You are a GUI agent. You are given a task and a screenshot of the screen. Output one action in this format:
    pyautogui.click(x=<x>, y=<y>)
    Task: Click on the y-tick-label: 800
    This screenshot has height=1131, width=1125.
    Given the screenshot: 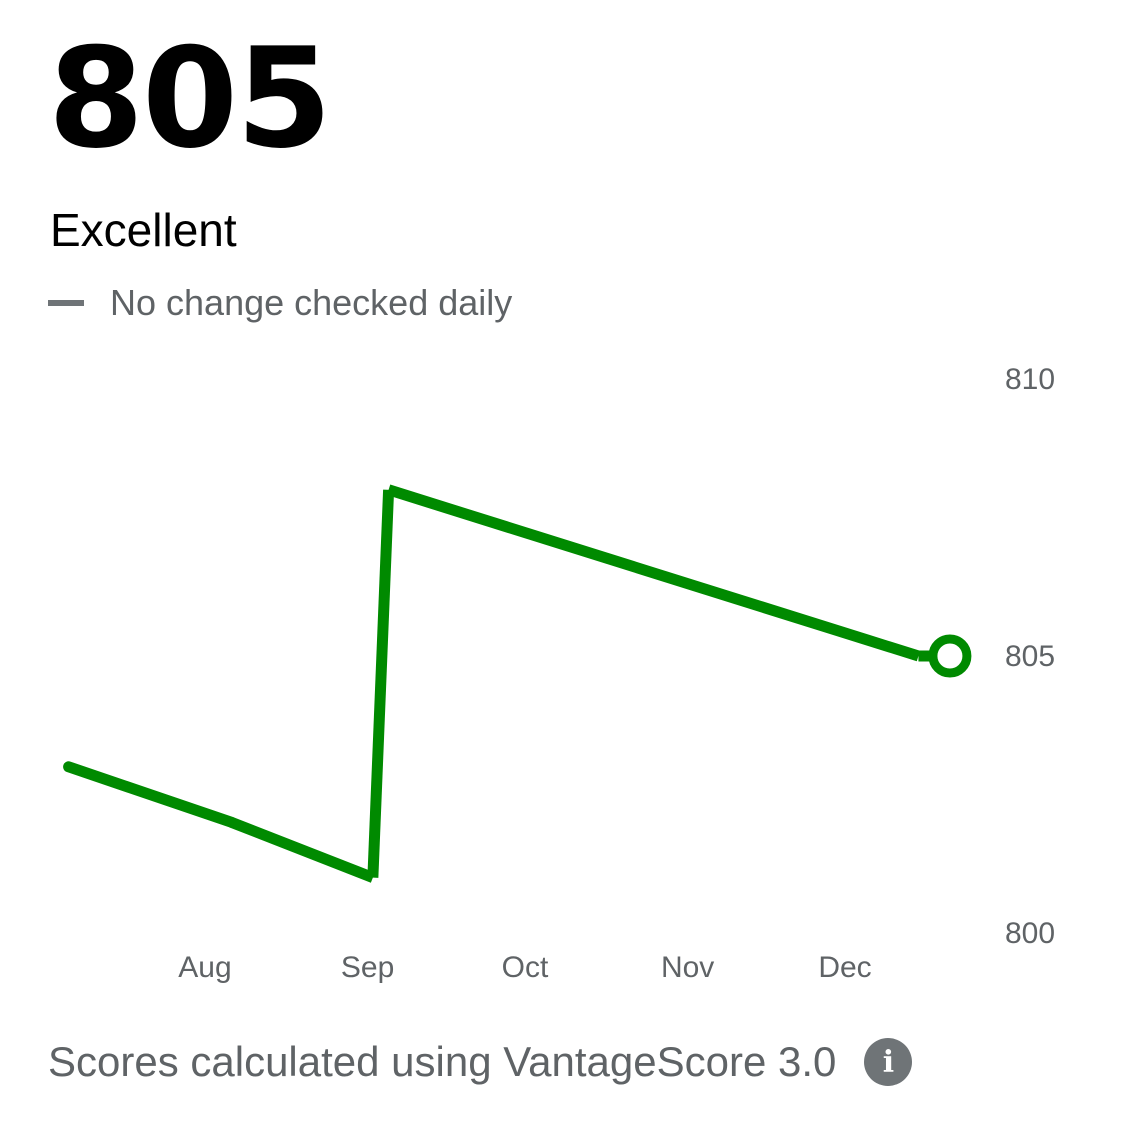 What is the action you would take?
    pyautogui.click(x=1030, y=933)
    